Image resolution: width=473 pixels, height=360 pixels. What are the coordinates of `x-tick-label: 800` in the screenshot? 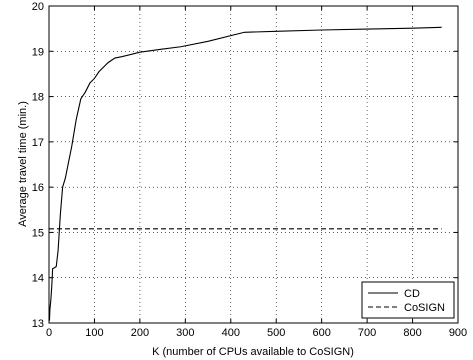 It's located at (412, 333).